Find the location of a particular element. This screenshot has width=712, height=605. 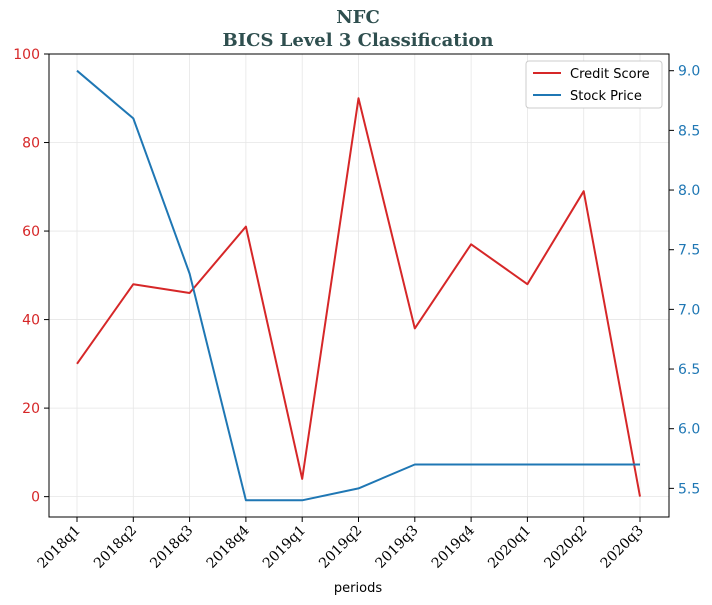

left-tick-label: 80 is located at coordinates (31, 144).